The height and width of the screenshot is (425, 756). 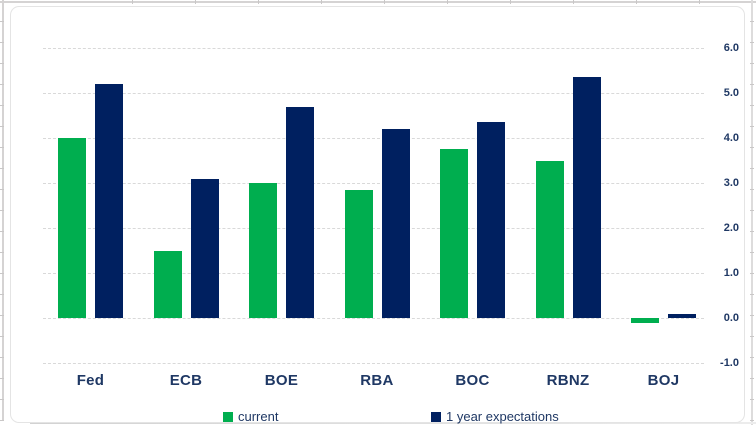 What do you see at coordinates (258, 416) in the screenshot?
I see `legend-label: current` at bounding box center [258, 416].